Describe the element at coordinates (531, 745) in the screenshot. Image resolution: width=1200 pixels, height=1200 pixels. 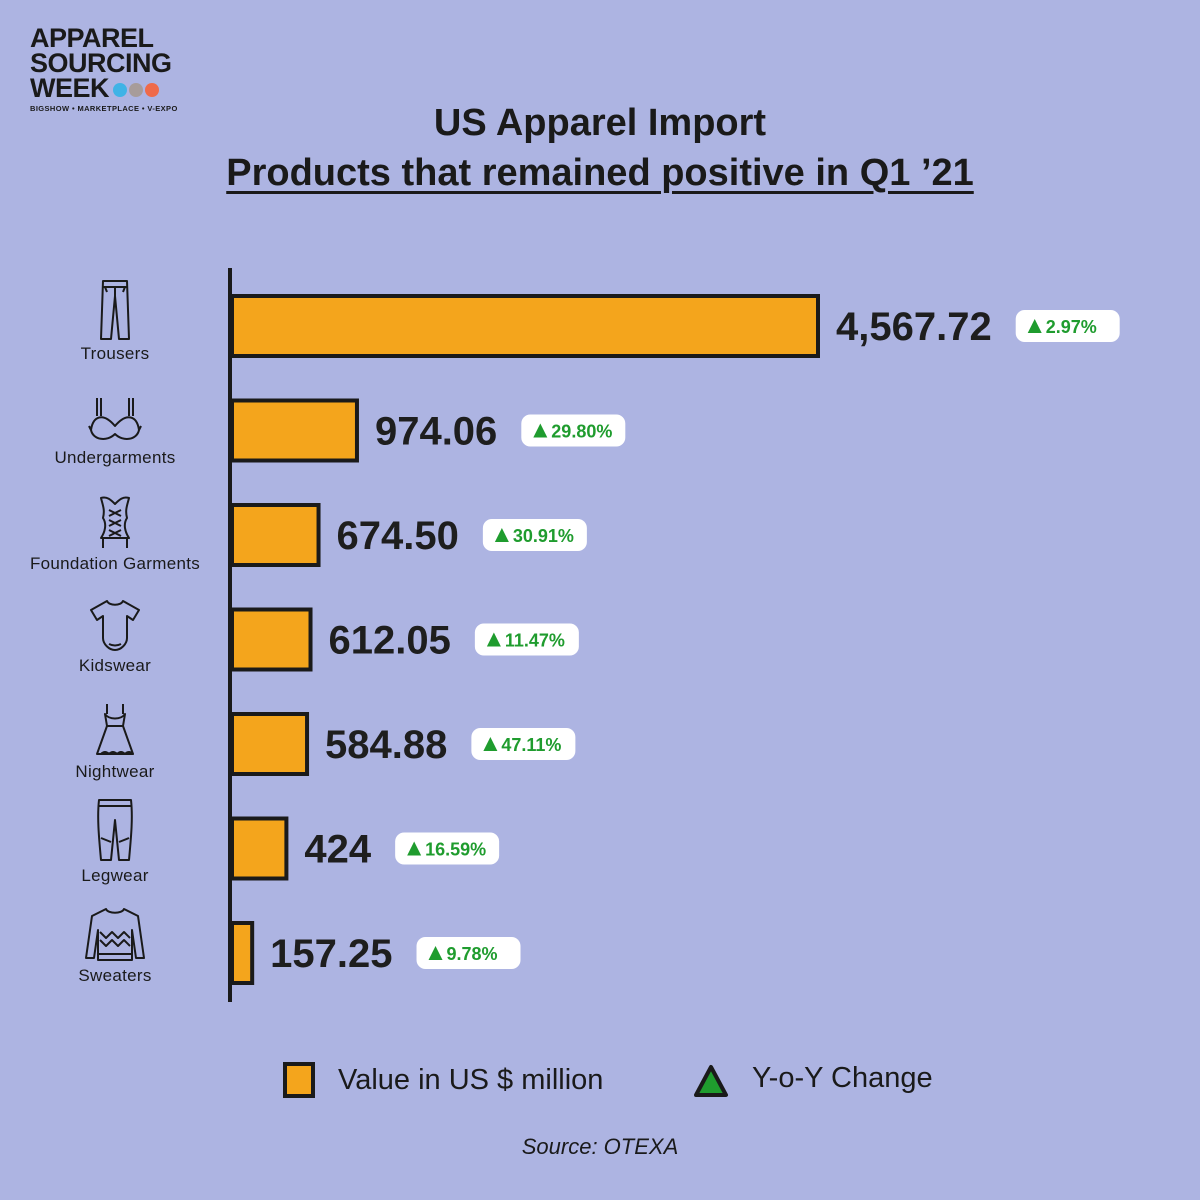
I see `change-label: 47.11%` at that location.